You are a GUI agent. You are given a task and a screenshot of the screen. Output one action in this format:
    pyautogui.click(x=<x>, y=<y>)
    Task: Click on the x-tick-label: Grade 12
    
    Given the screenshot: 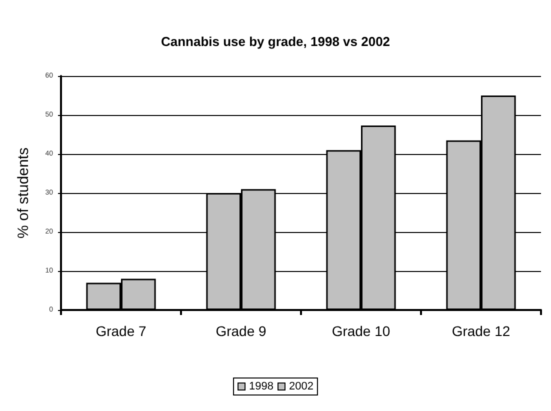 What is the action you would take?
    pyautogui.click(x=481, y=331)
    